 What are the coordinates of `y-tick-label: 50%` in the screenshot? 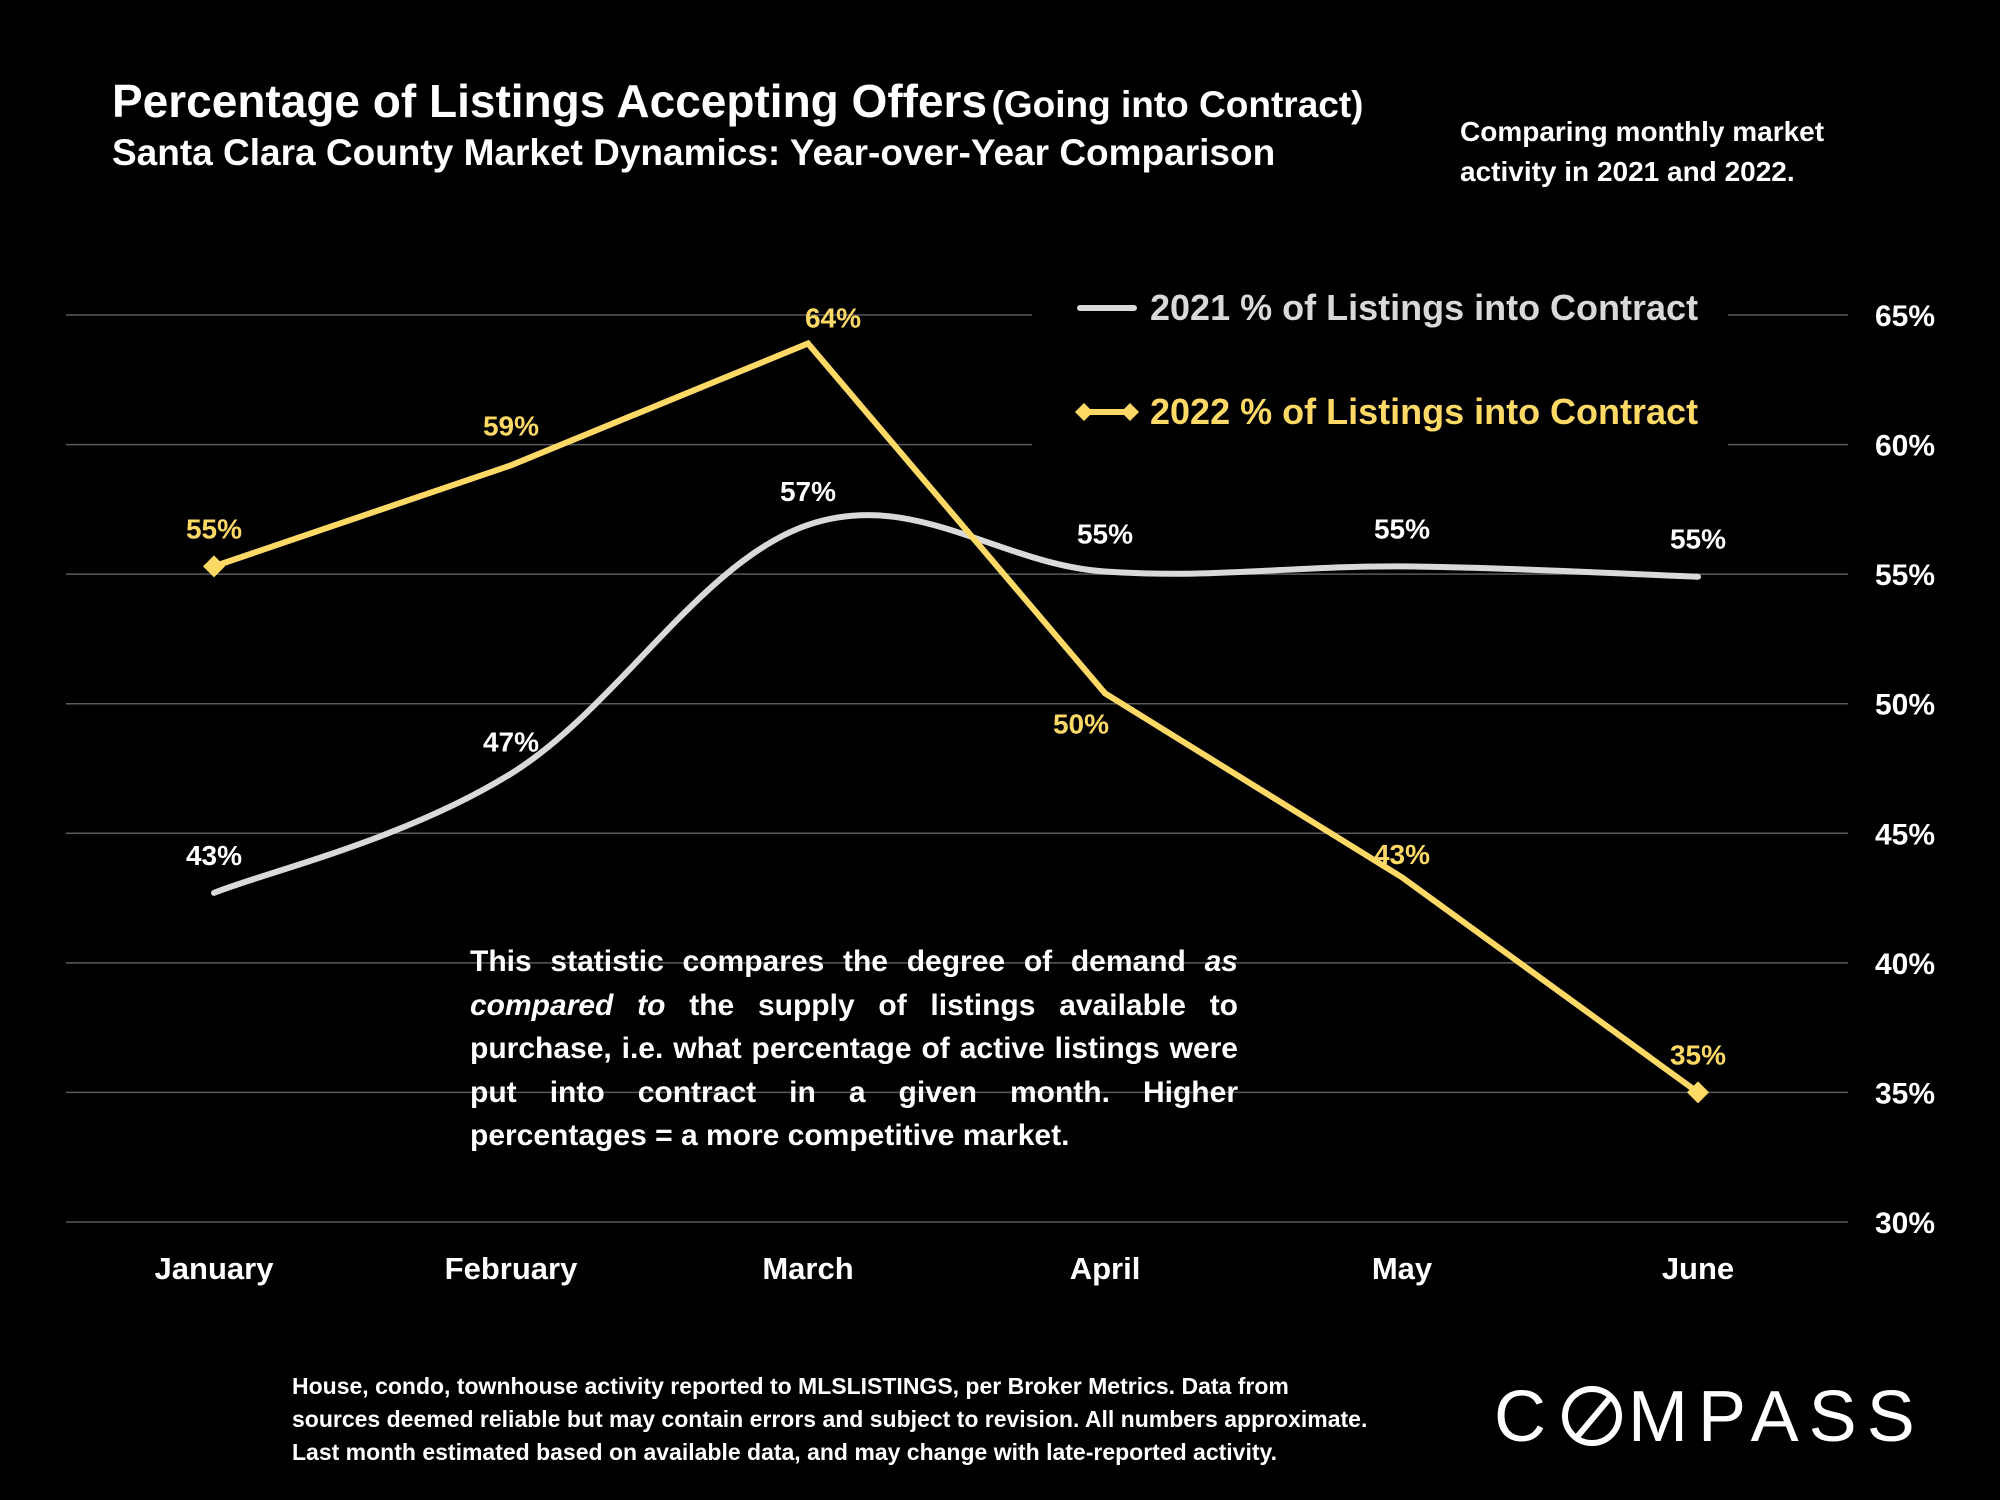 It's located at (1905, 705).